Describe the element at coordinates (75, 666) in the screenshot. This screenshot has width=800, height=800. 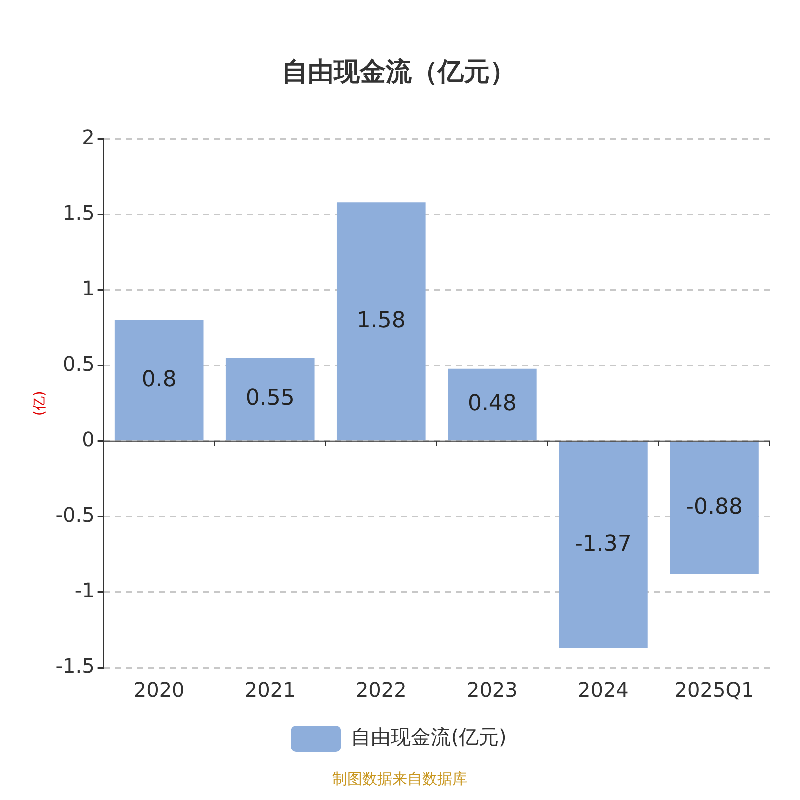
I see `y-tick-label: -1.5` at that location.